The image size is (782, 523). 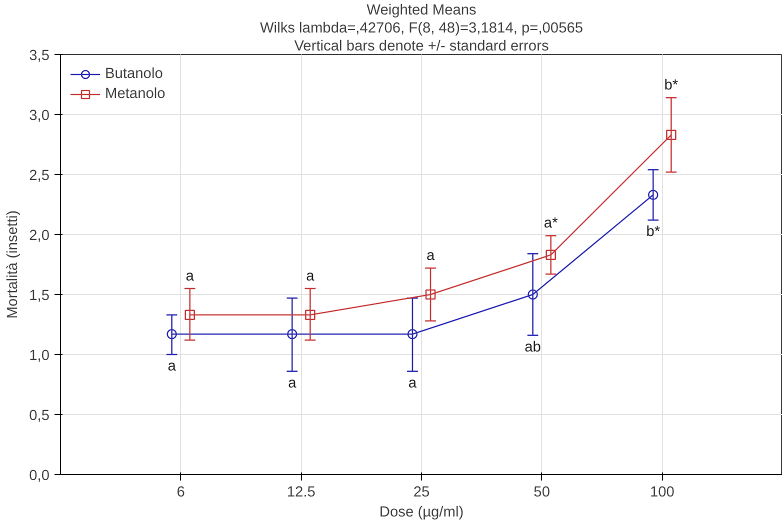 What do you see at coordinates (542, 492) in the screenshot?
I see `x-tick-label: 50` at bounding box center [542, 492].